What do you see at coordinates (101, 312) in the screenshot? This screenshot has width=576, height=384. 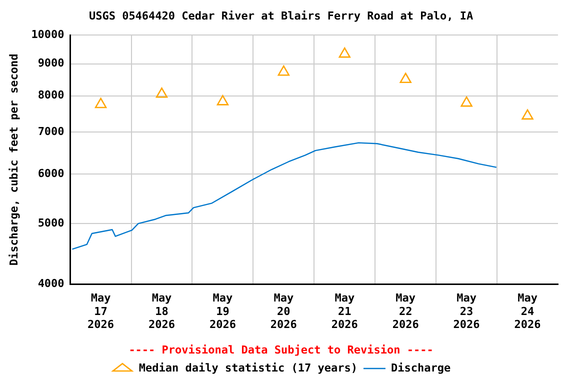 I see `x-tick-label: May 17 2026` at bounding box center [101, 312].